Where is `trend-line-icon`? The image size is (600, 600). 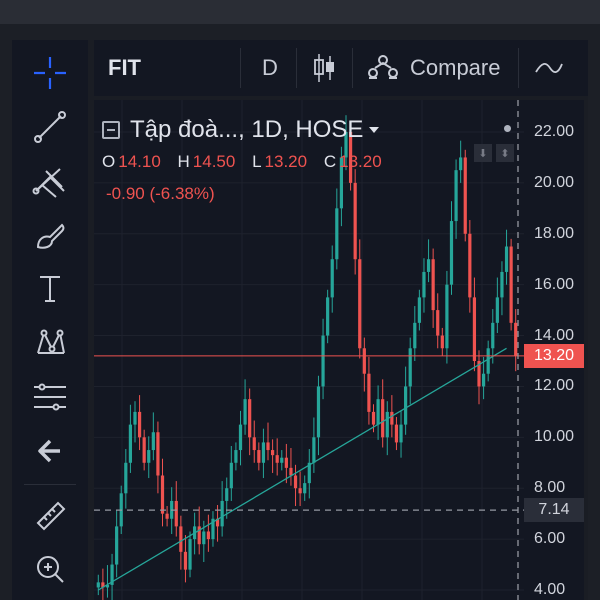
trend-line-icon is located at coordinates (50, 127).